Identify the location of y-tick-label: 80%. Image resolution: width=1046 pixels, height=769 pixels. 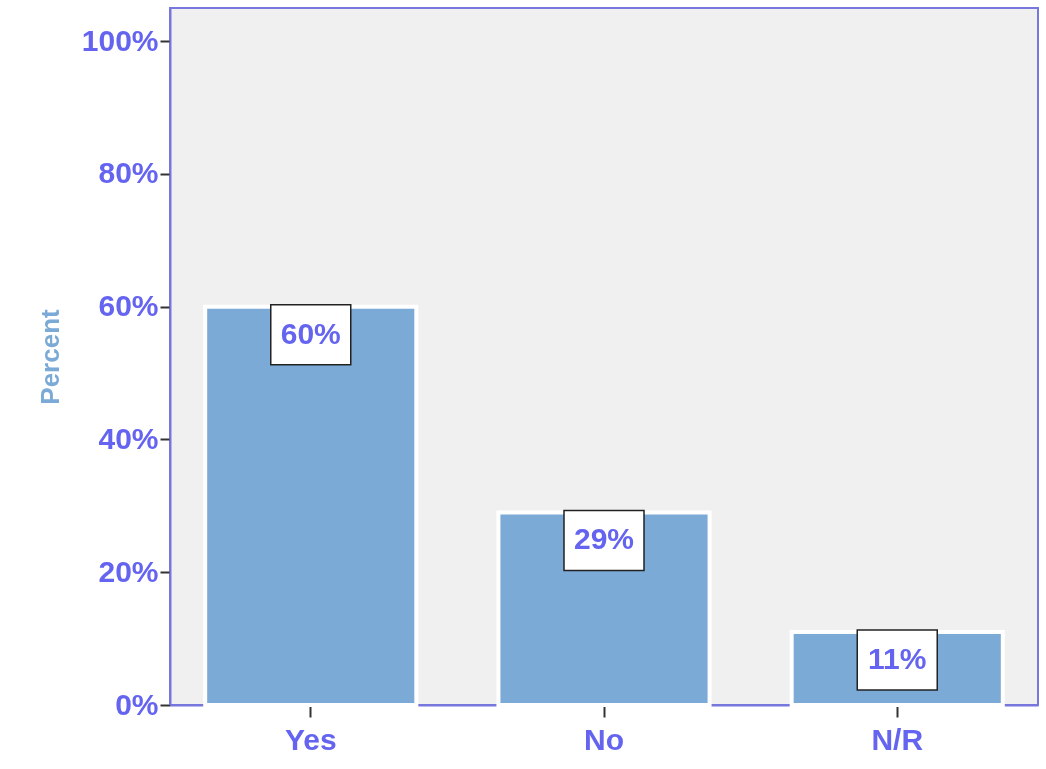
(128, 173).